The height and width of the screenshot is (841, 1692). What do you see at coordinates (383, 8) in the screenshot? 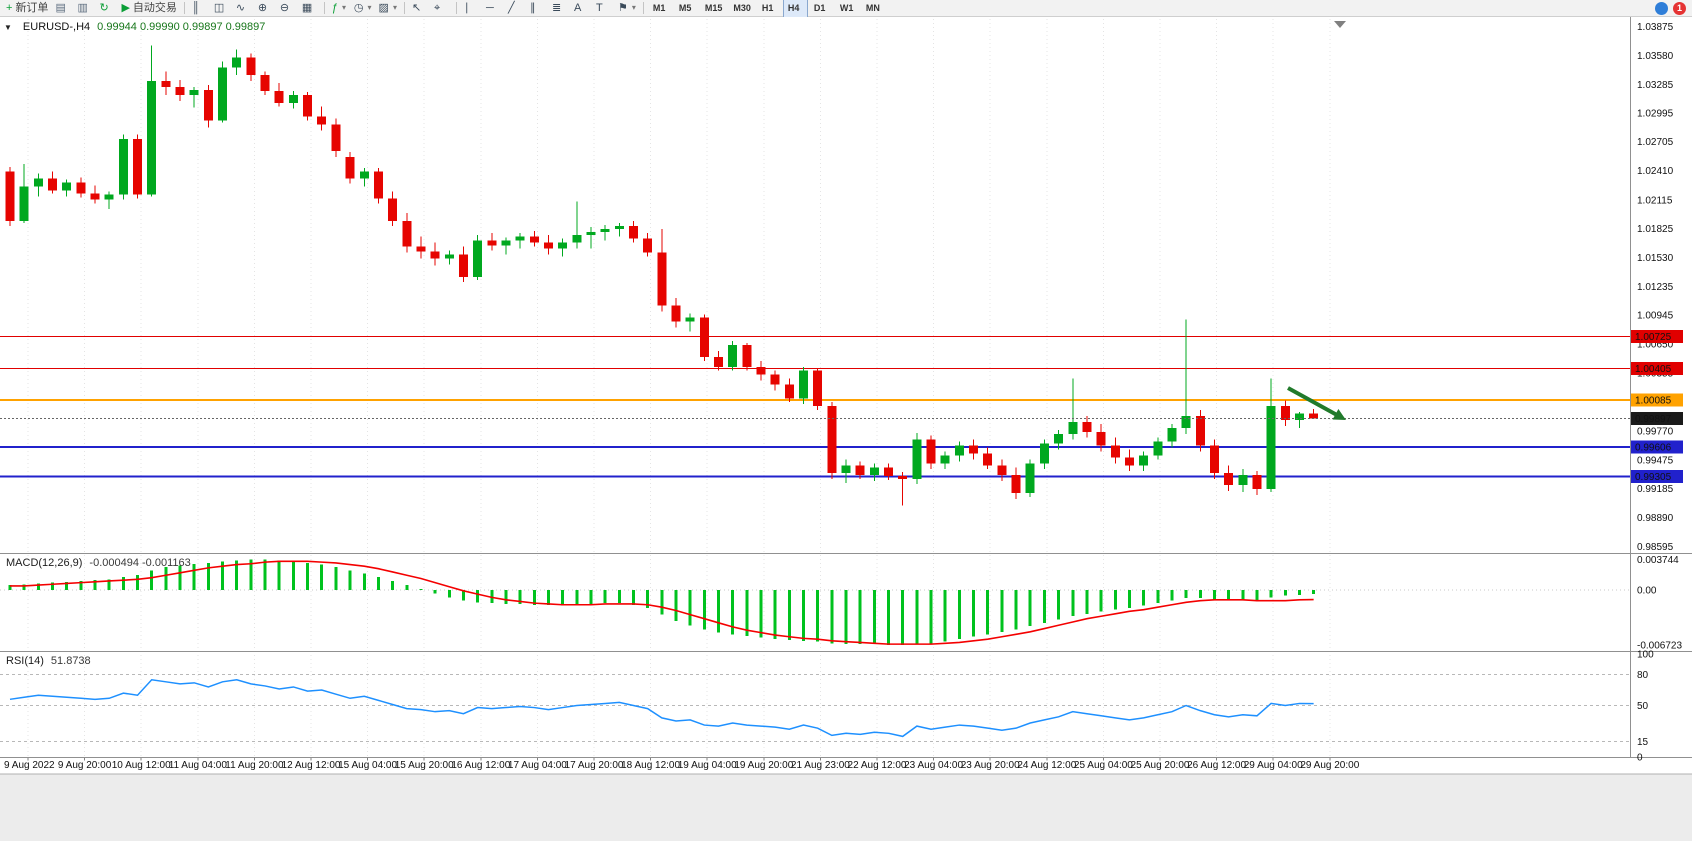
I see `templates-icon: ▨` at bounding box center [383, 8].